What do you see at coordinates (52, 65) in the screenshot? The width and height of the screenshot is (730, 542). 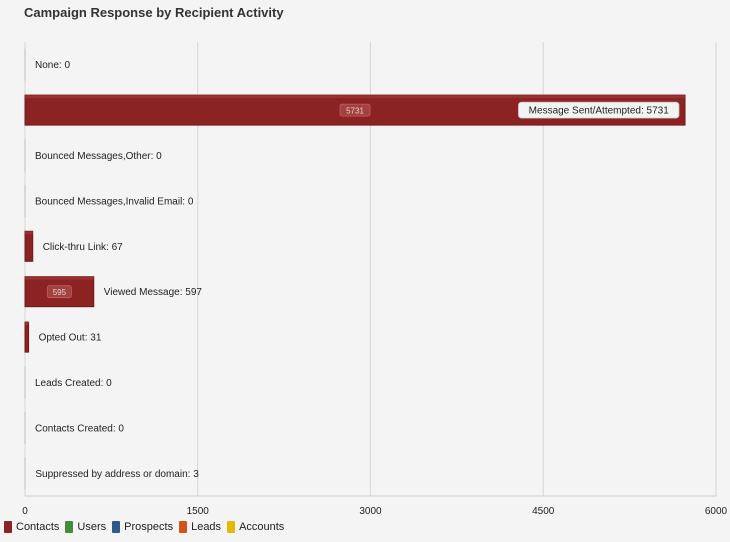 I see `bar-label: None: 0` at bounding box center [52, 65].